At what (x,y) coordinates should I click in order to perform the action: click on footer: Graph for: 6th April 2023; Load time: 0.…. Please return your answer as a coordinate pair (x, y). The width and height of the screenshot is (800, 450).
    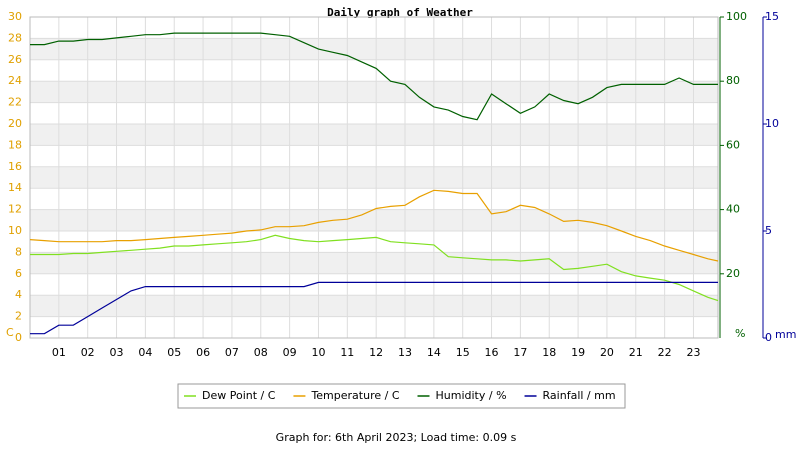
    Looking at the image, I should click on (396, 437).